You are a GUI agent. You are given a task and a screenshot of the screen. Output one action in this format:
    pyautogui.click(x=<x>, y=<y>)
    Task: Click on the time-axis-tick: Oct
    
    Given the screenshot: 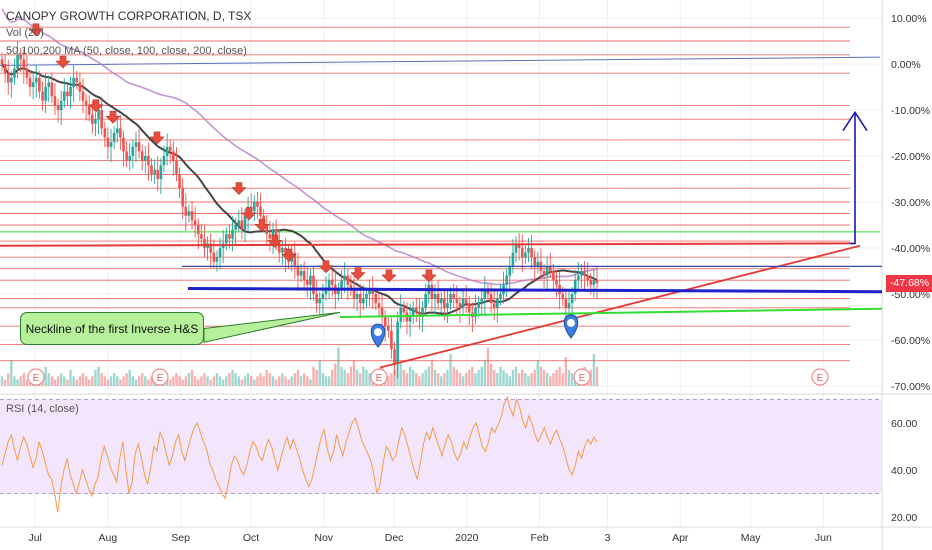 What is the action you would take?
    pyautogui.click(x=251, y=538)
    